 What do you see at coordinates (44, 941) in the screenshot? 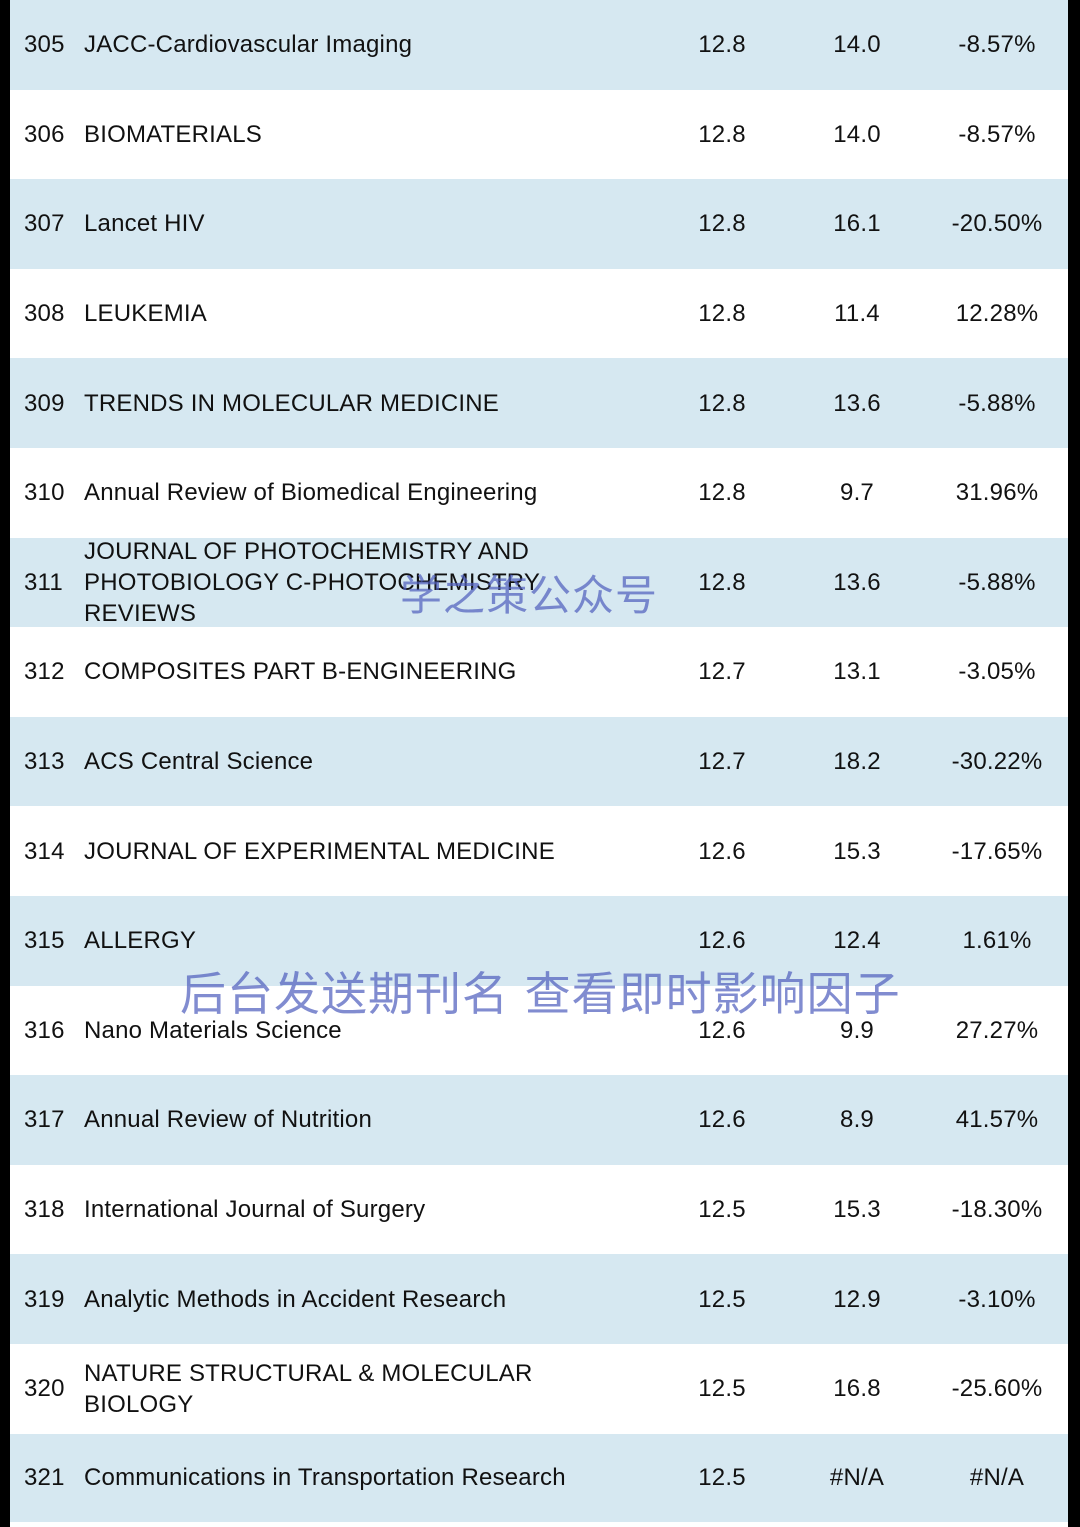
I see `rank-cell: 315` at bounding box center [44, 941].